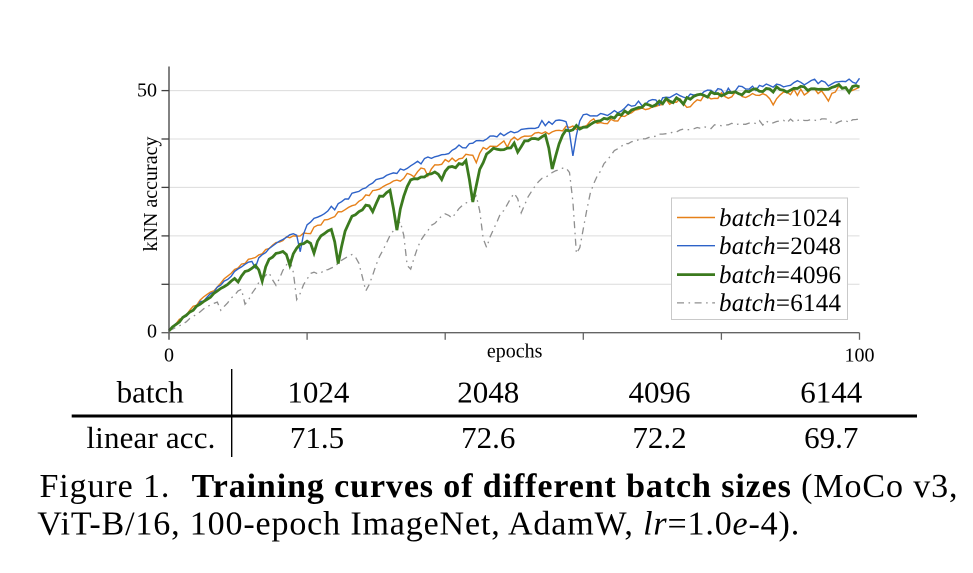  Describe the element at coordinates (488, 437) in the screenshot. I see `svg-text: 72.6` at that location.